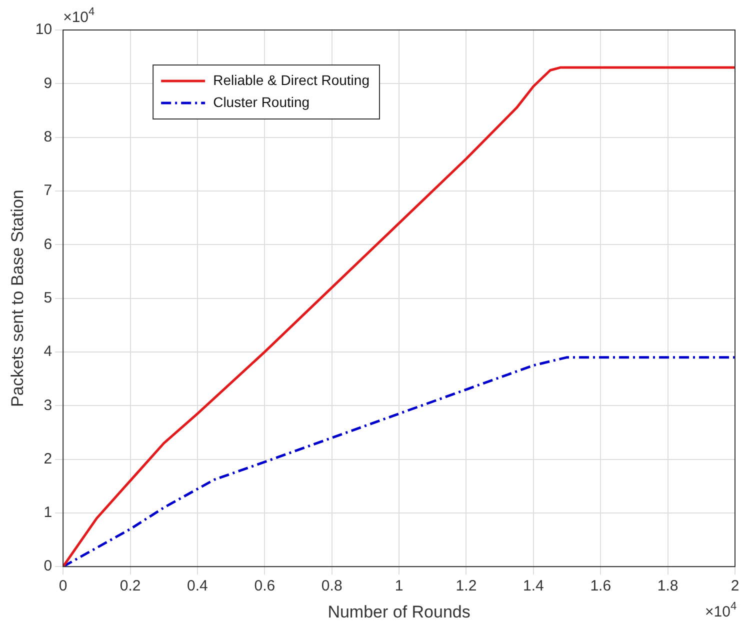 The image size is (743, 631). What do you see at coordinates (399, 612) in the screenshot?
I see `x-axis-title: Number of Rounds` at bounding box center [399, 612].